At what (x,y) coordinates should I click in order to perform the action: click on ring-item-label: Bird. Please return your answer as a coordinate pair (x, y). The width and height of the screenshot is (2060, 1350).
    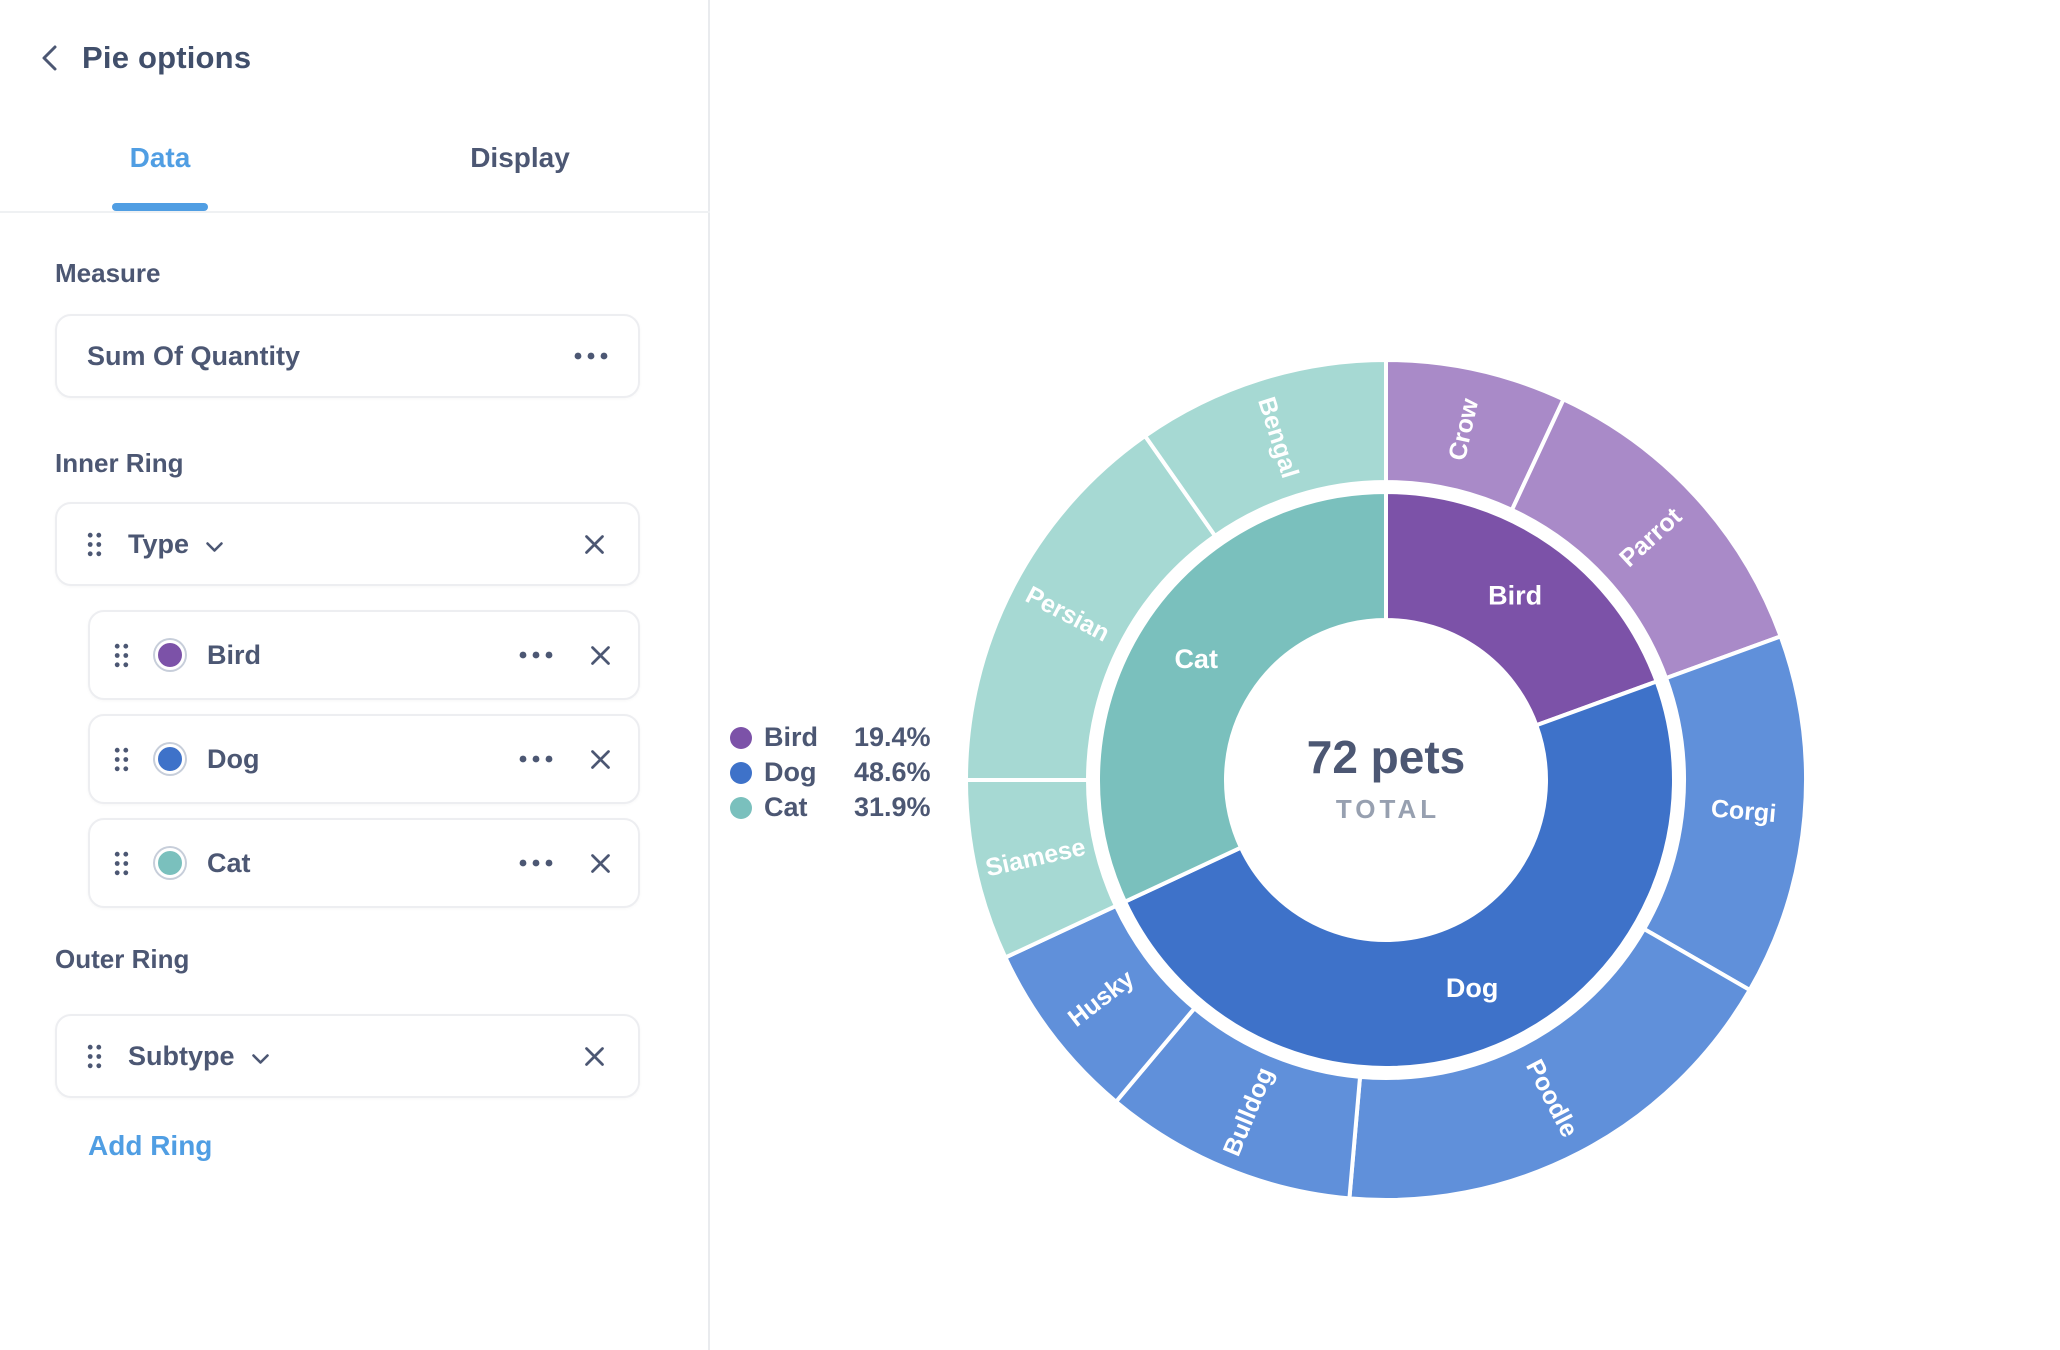
    Looking at the image, I should click on (234, 654).